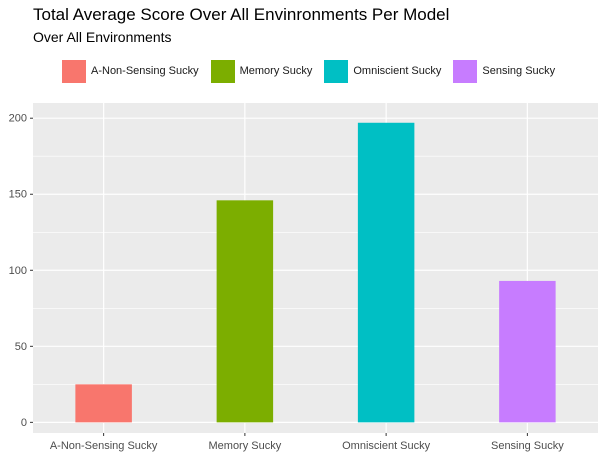 This screenshot has width=605, height=459. Describe the element at coordinates (18, 195) in the screenshot. I see `y-tick-label: 150` at that location.